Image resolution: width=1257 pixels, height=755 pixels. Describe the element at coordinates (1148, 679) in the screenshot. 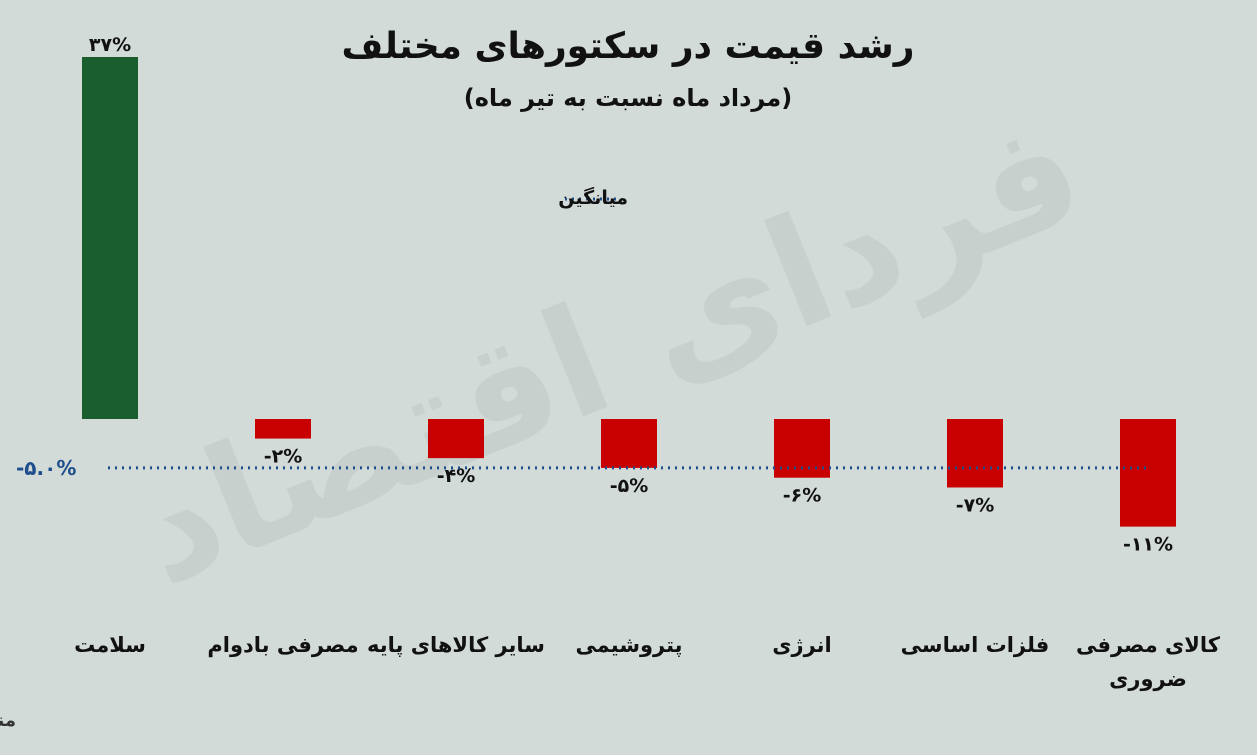

I see `category-label-7-line-2: ضروری` at that location.